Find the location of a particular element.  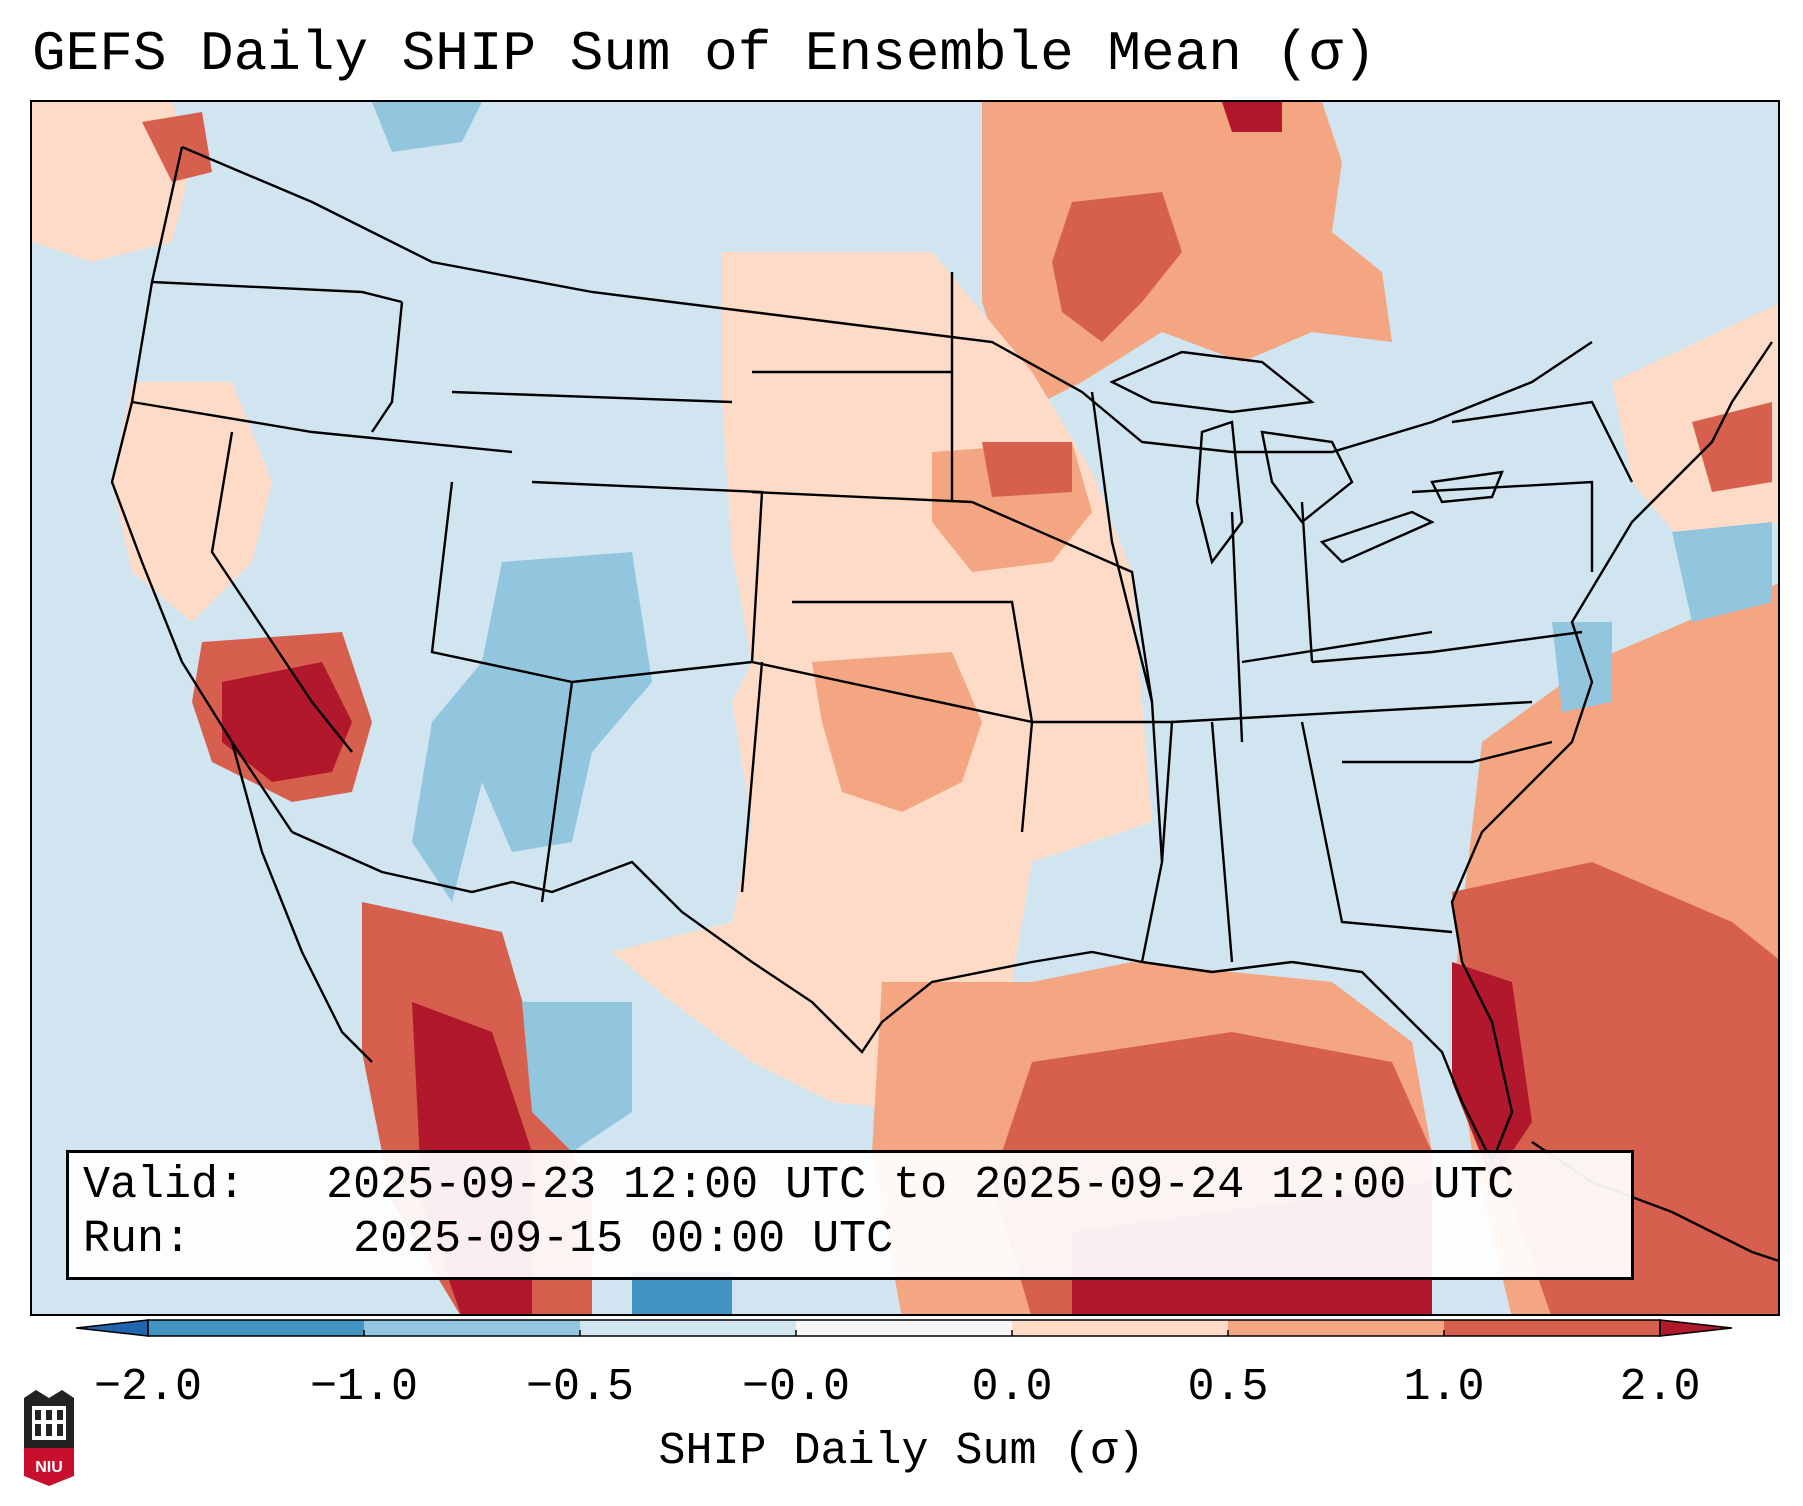

region-kansas-positive is located at coordinates (897, 732).